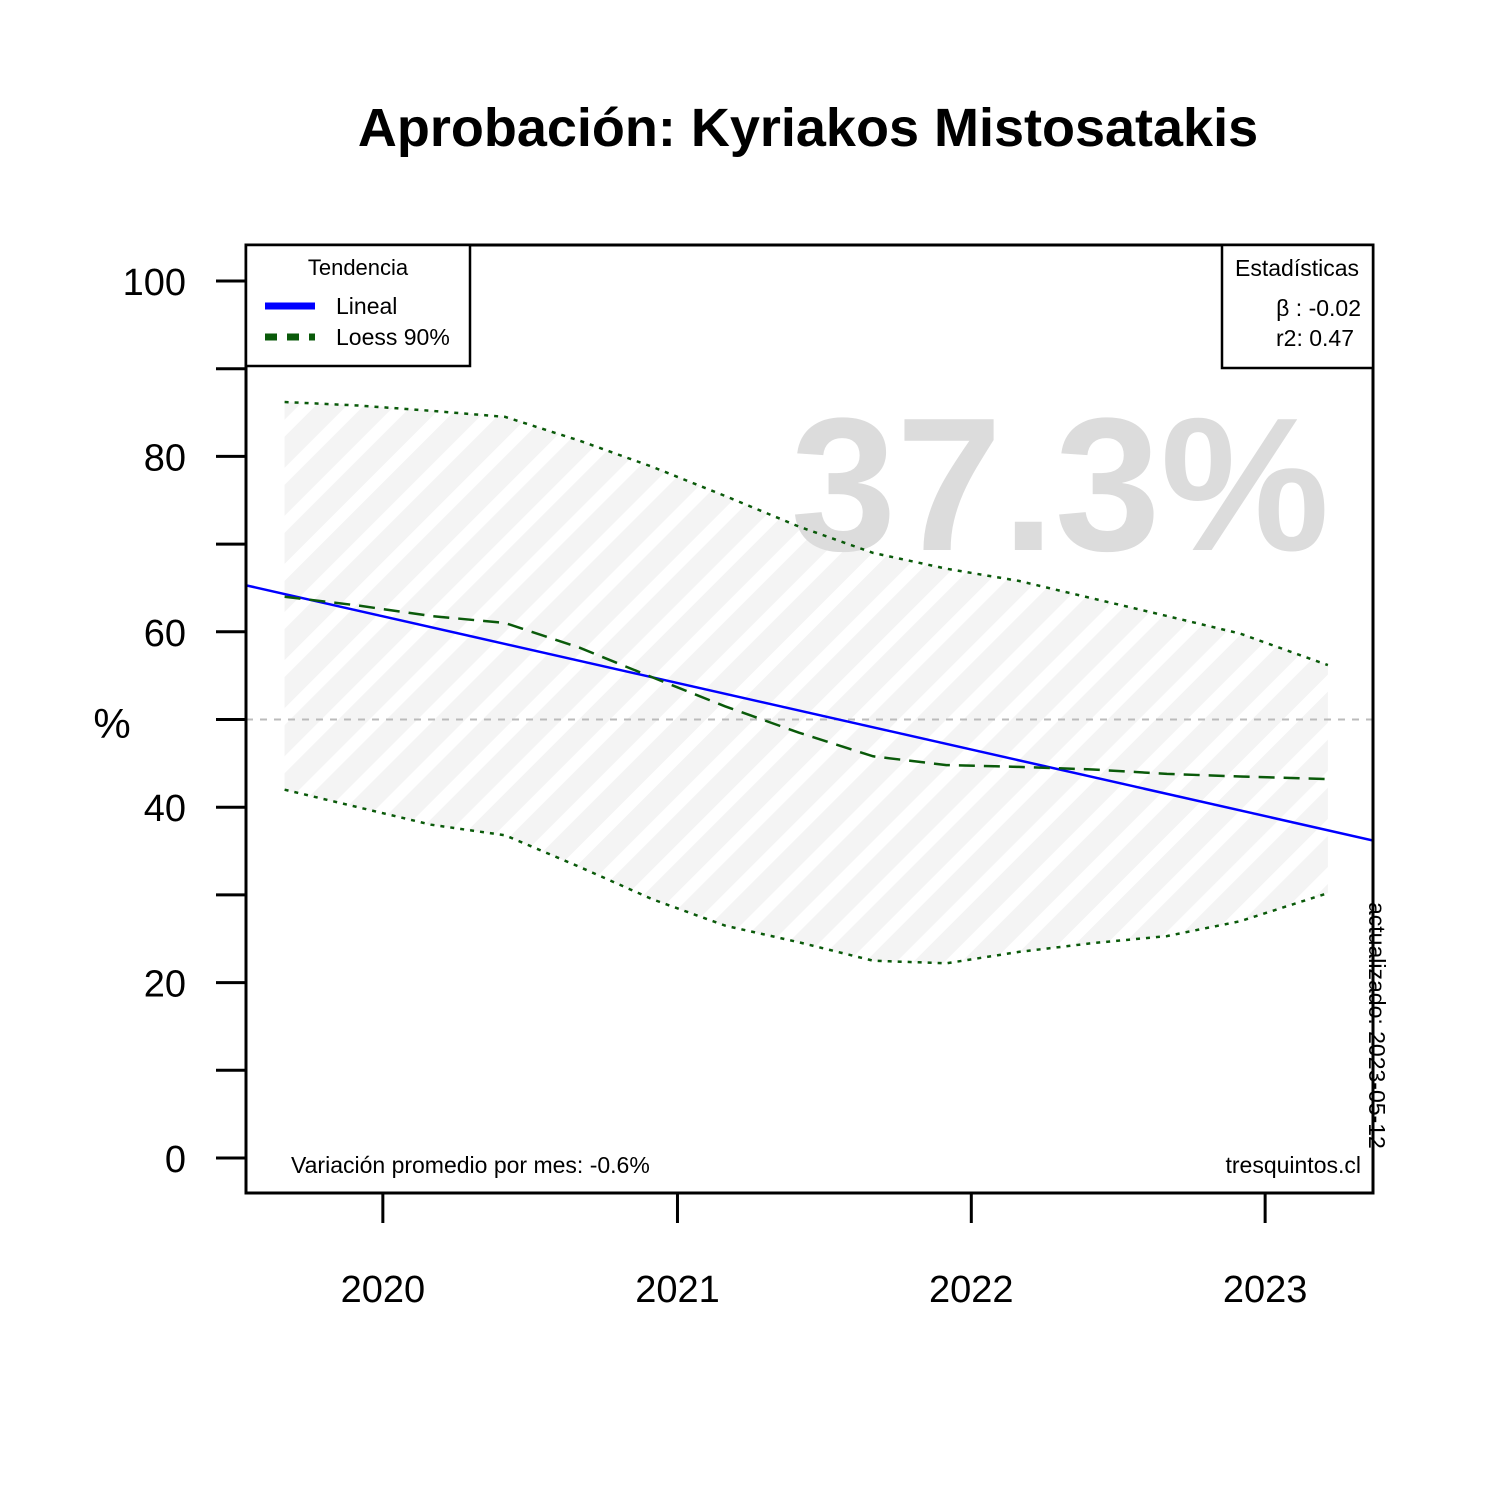 The width and height of the screenshot is (1500, 1505). Describe the element at coordinates (1377, 1025) in the screenshot. I see `updated-date-label: actualizado: 2023-05-12` at that location.